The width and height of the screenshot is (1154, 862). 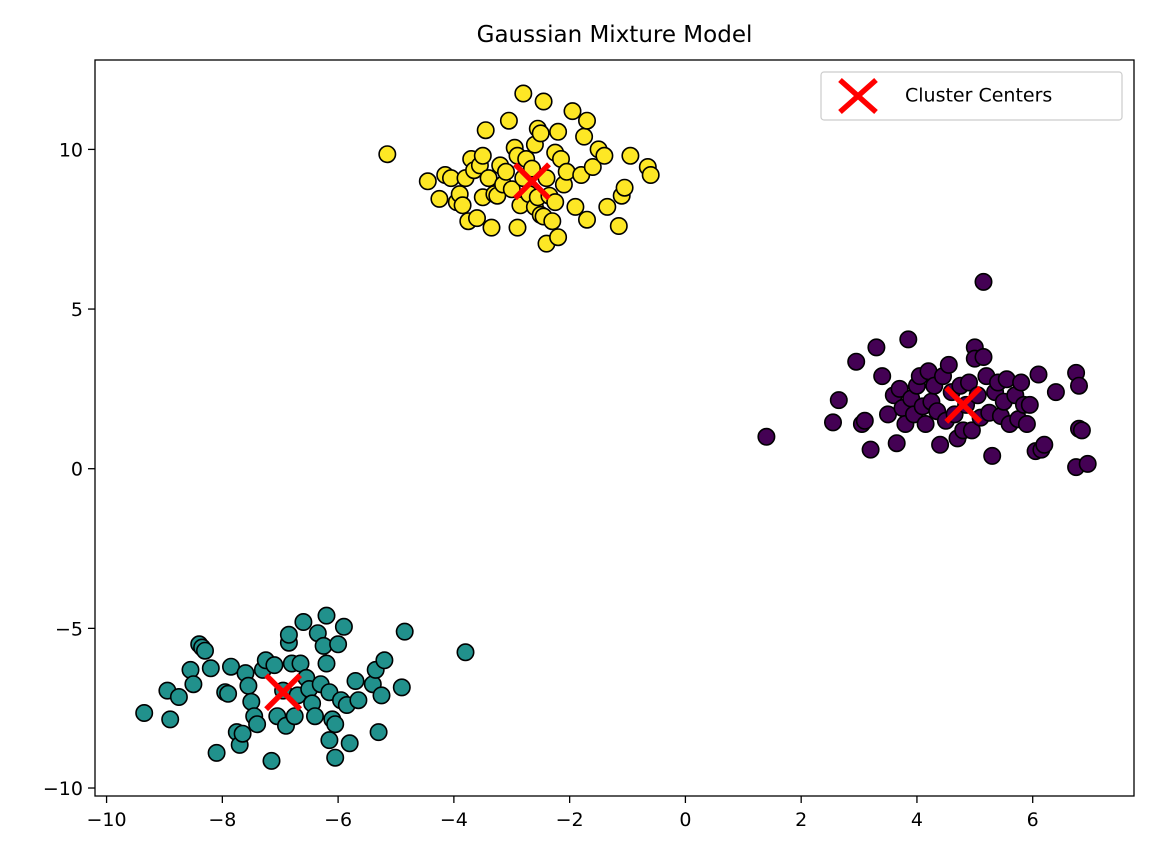 I want to click on x-tick-label: −2, so click(x=570, y=820).